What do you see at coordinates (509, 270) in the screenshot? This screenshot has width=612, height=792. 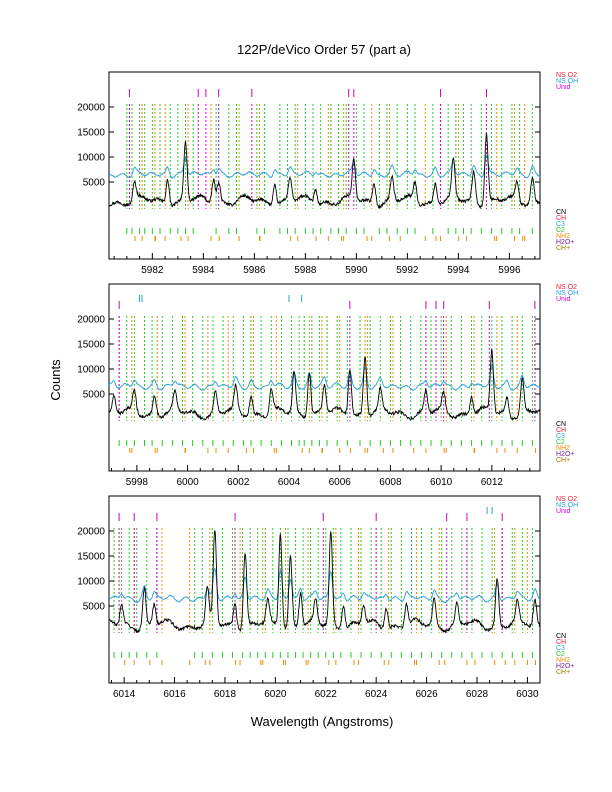 I see `x-tick-label-7: 5996` at bounding box center [509, 270].